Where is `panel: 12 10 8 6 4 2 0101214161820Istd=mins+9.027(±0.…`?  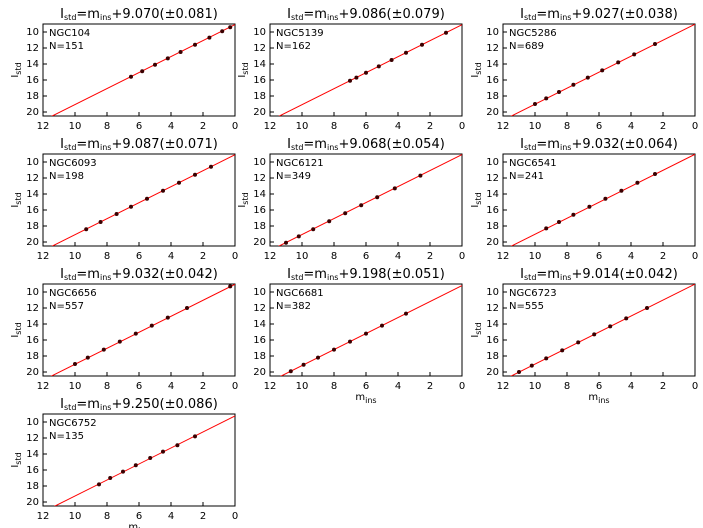 panel: 12 10 8 6 4 2 0101214161820Istd=mins+9.027(±0.… is located at coordinates (584, 70).